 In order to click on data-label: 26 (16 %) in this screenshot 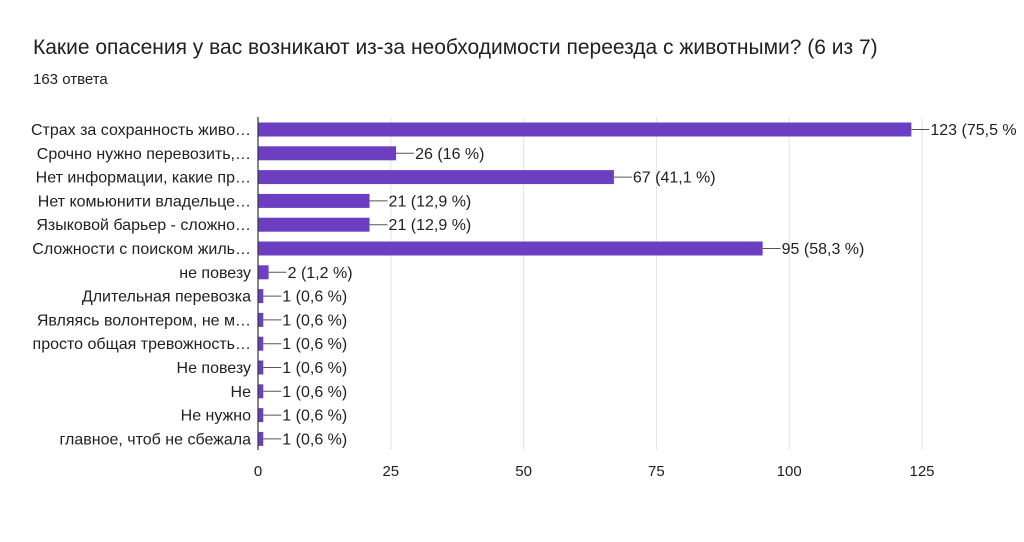, I will do `click(449, 154)`.